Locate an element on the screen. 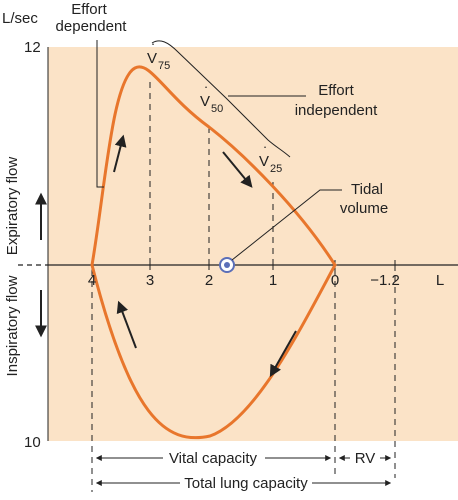 The width and height of the screenshot is (458, 500). y-top-tick: 12 is located at coordinates (32, 47).